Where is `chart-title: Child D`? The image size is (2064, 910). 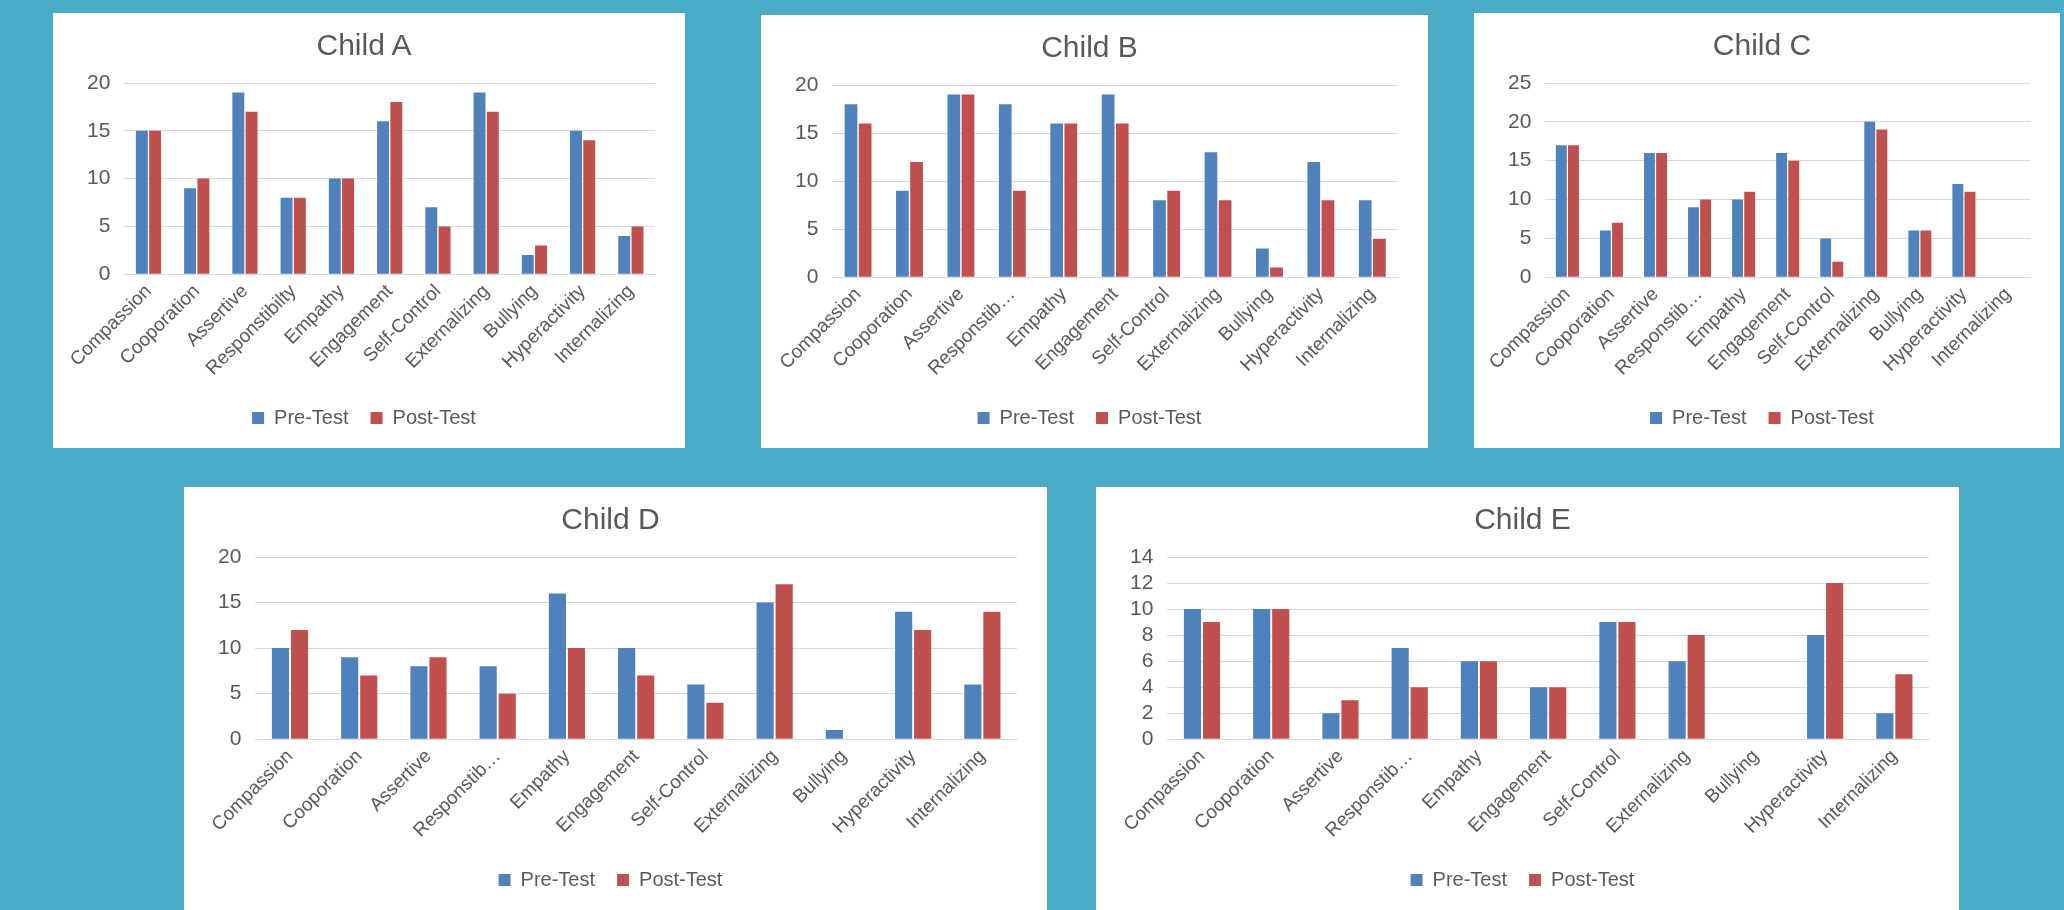 chart-title: Child D is located at coordinates (610, 519).